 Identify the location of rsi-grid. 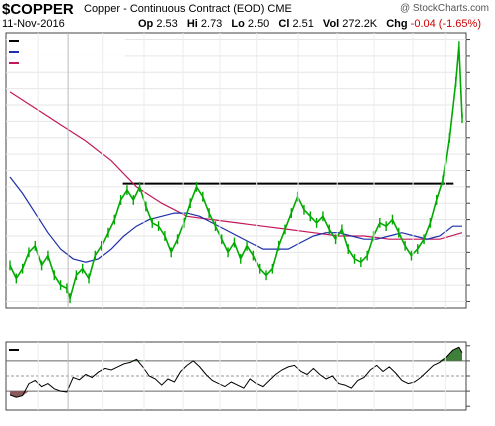
(236, 376).